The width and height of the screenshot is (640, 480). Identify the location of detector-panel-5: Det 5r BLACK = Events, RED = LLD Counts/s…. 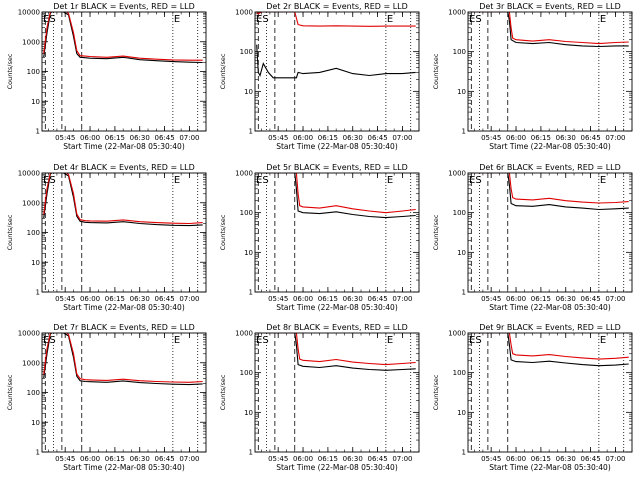
(319, 237).